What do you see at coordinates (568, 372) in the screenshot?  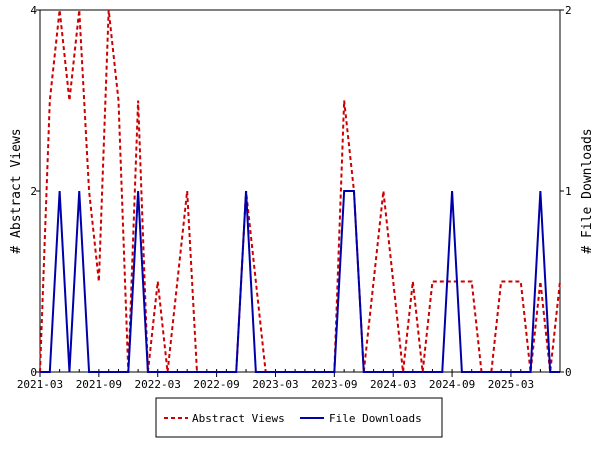 I see `y-right-tick-label: 0` at bounding box center [568, 372].